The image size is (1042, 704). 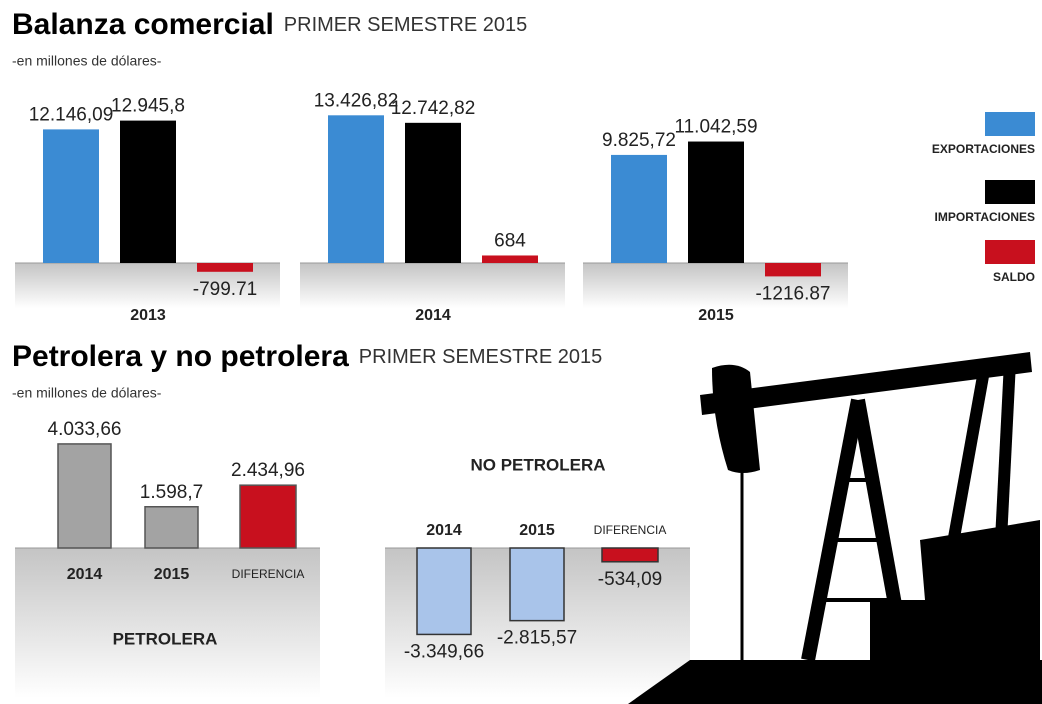 I want to click on value-label: -3.349,66, so click(x=444, y=651).